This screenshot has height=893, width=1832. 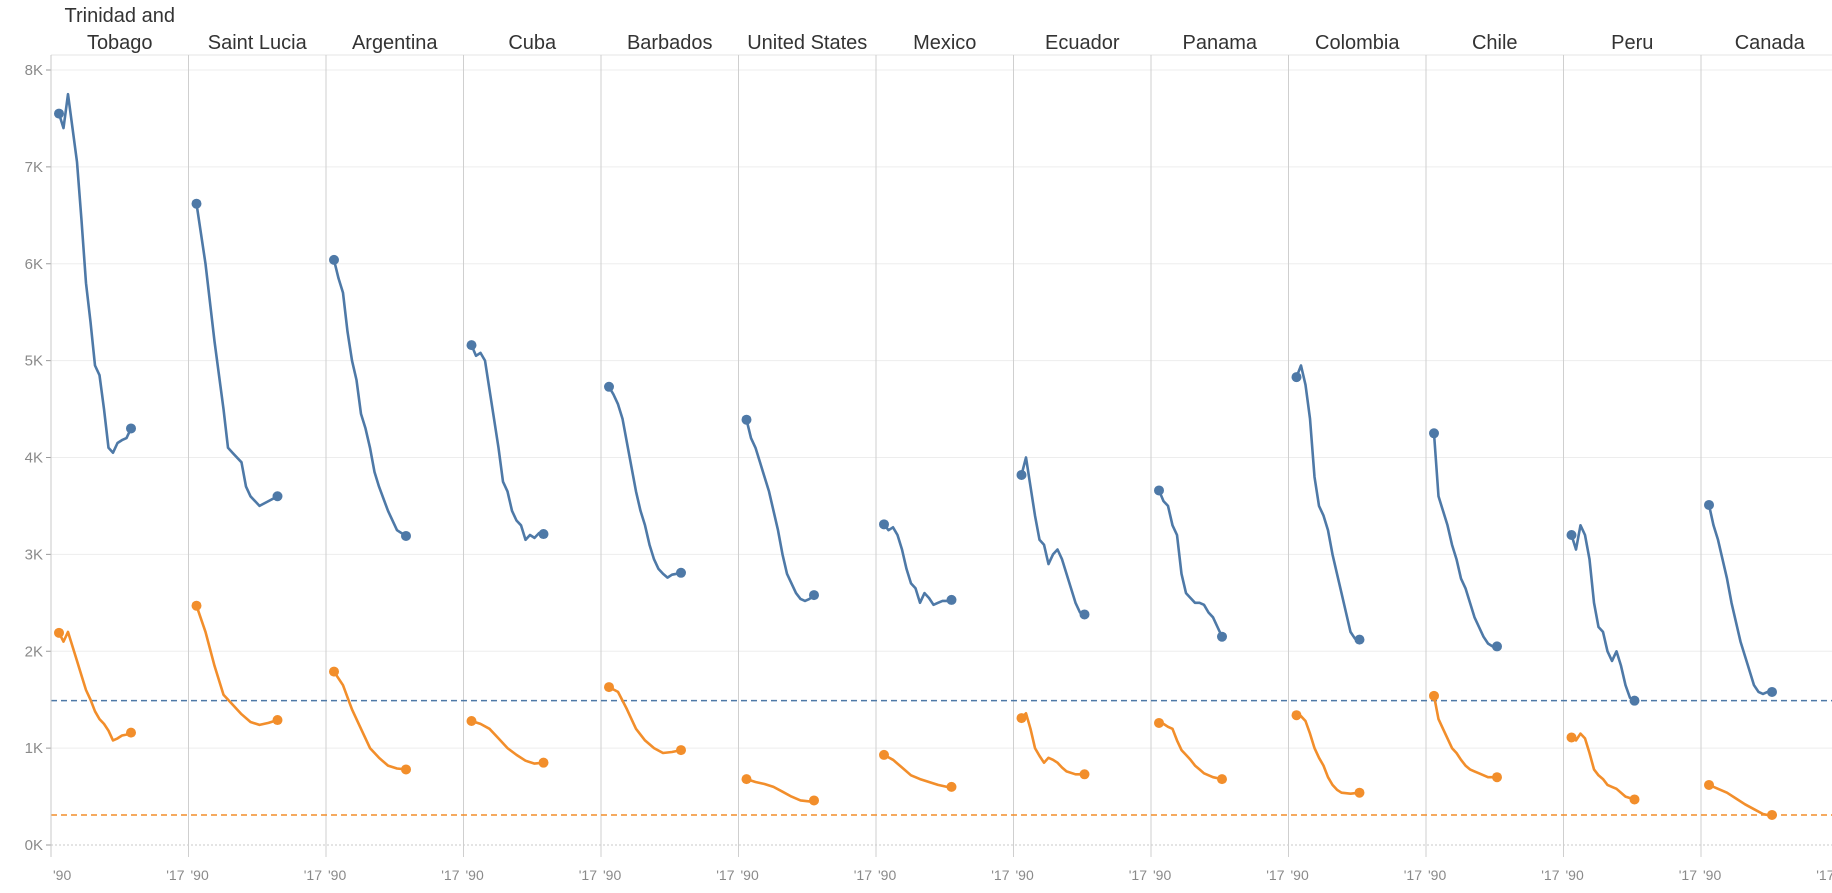 I want to click on panel-title: Ecuador, so click(x=1082, y=43).